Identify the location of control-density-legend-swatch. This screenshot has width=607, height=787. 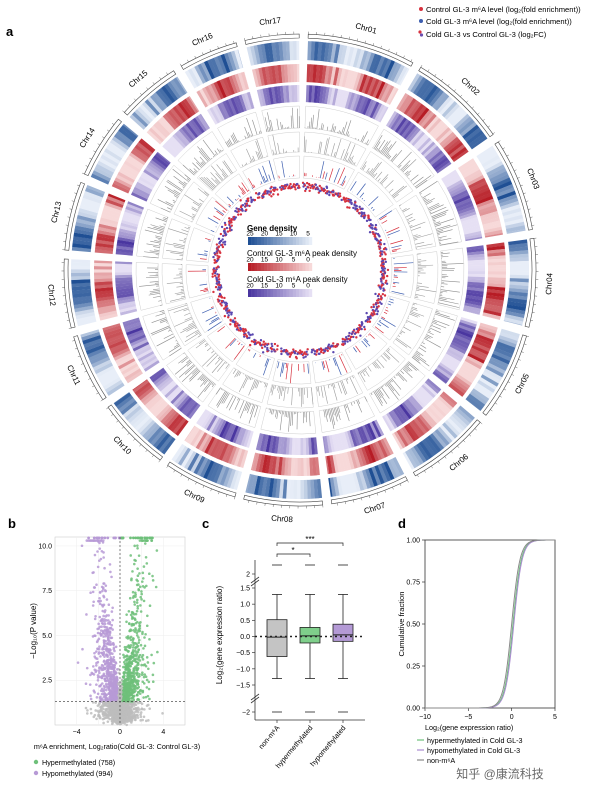
(298, 267).